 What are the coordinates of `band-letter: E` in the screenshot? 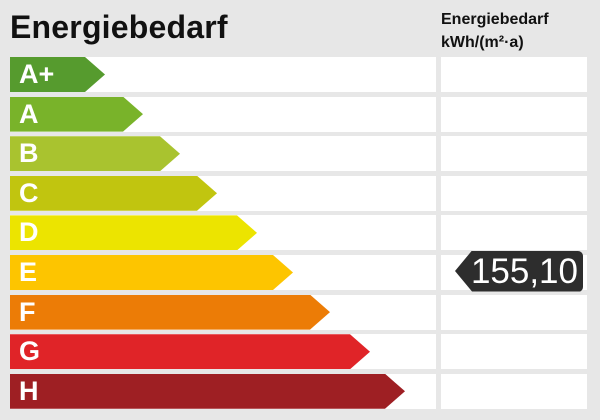 It's located at (28, 272).